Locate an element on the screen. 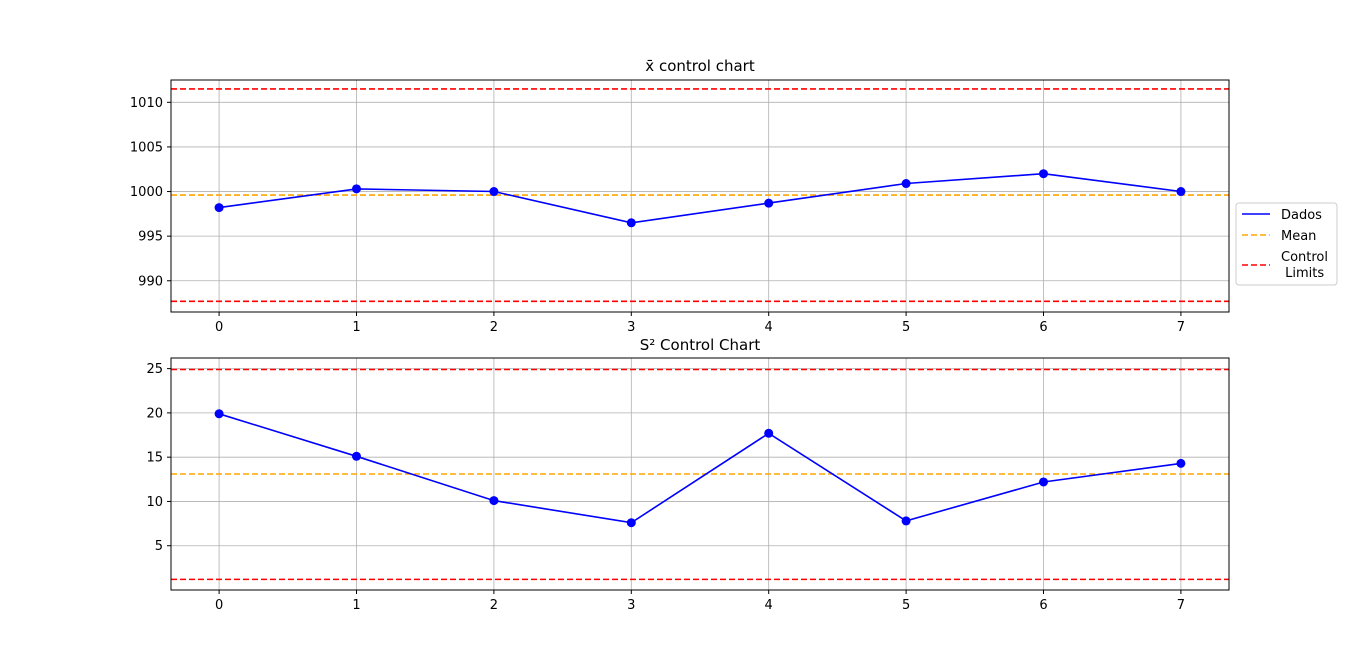 The image size is (1366, 663). s2-series-line is located at coordinates (700, 468).